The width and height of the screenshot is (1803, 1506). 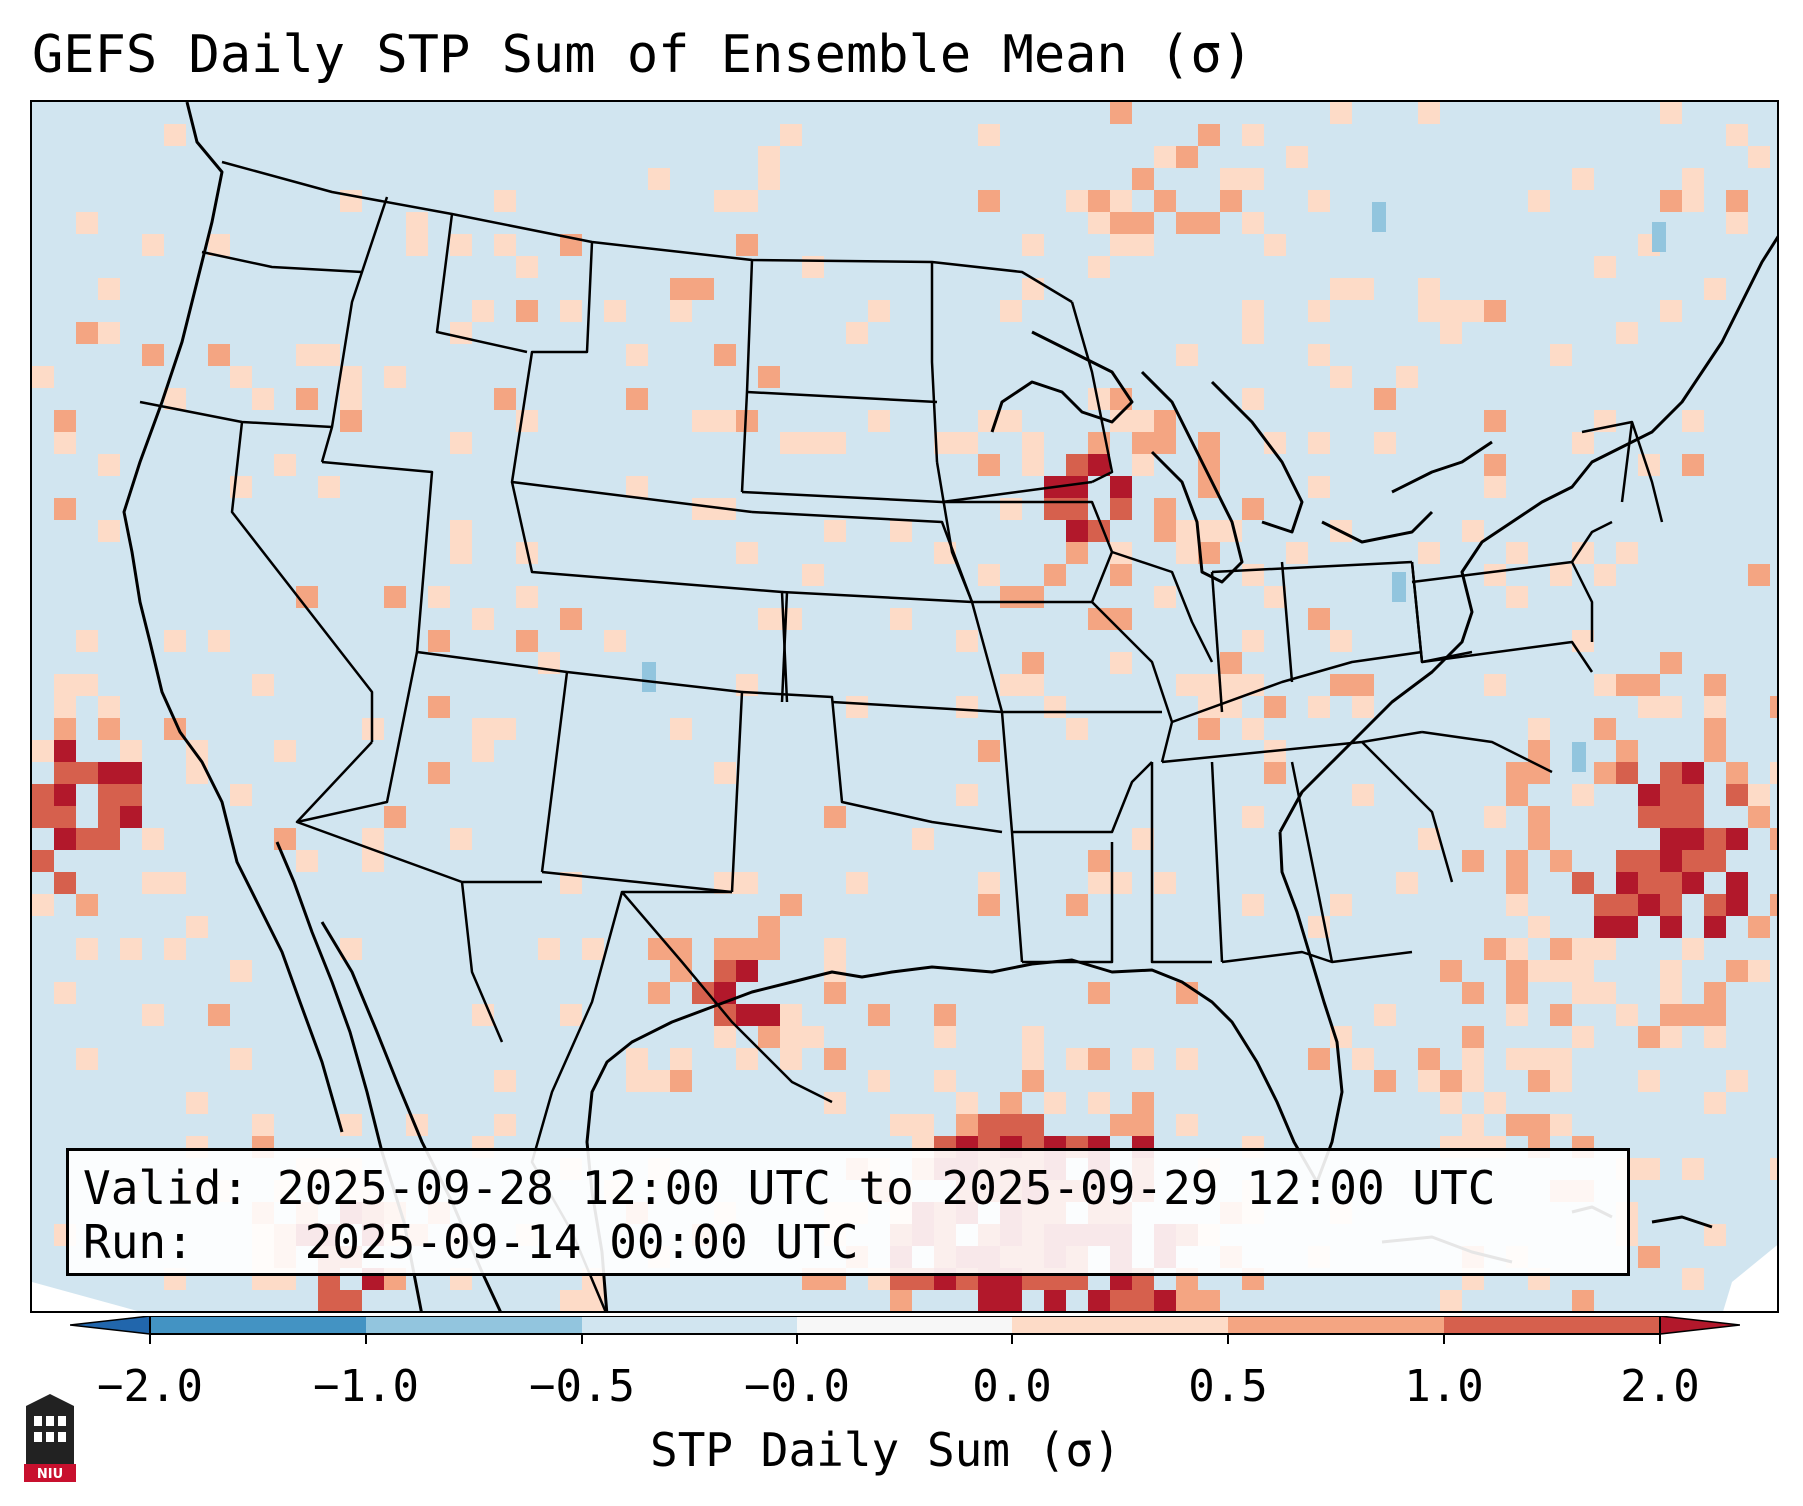 I want to click on logo-text: NIU, so click(x=50, y=1474).